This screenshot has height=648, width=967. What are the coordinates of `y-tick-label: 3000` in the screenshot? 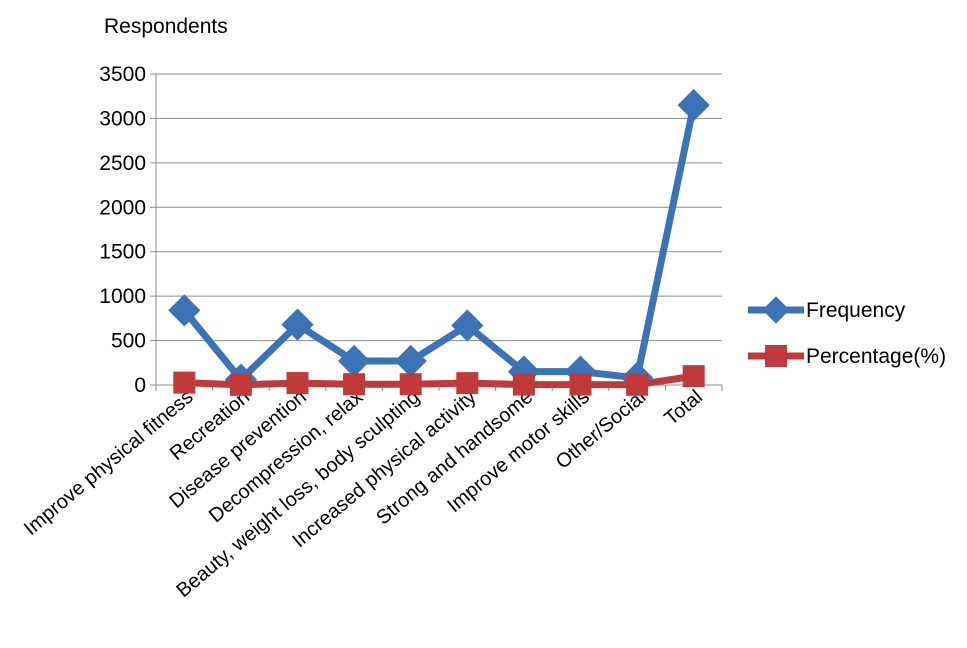 It's located at (122, 118).